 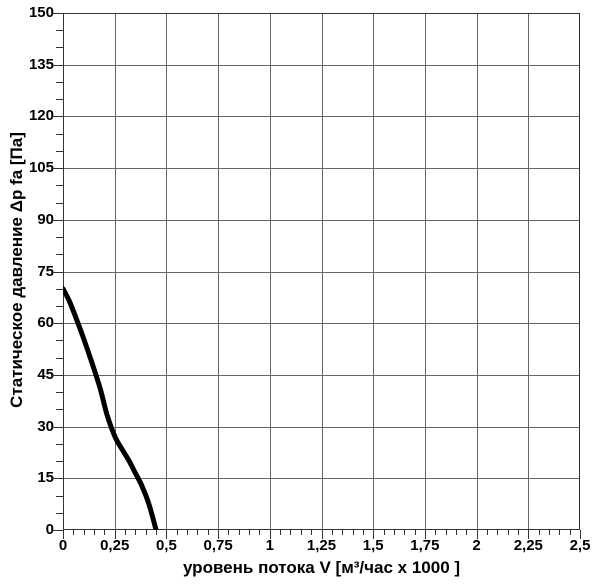 What do you see at coordinates (45, 271) in the screenshot?
I see `y-axis-tick-label: 75` at bounding box center [45, 271].